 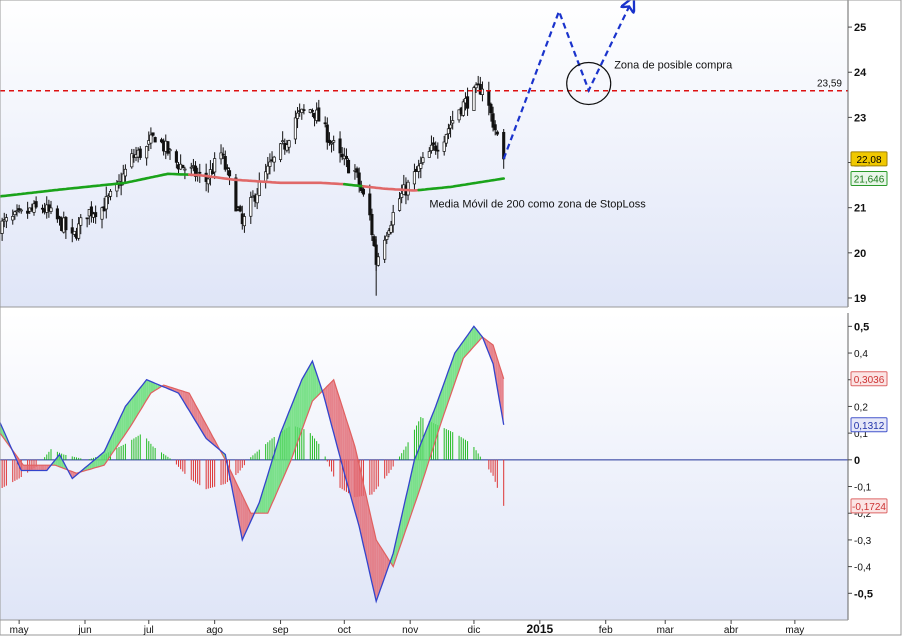 What do you see at coordinates (860, 299) in the screenshot?
I see `price-ytick-label: 19` at bounding box center [860, 299].